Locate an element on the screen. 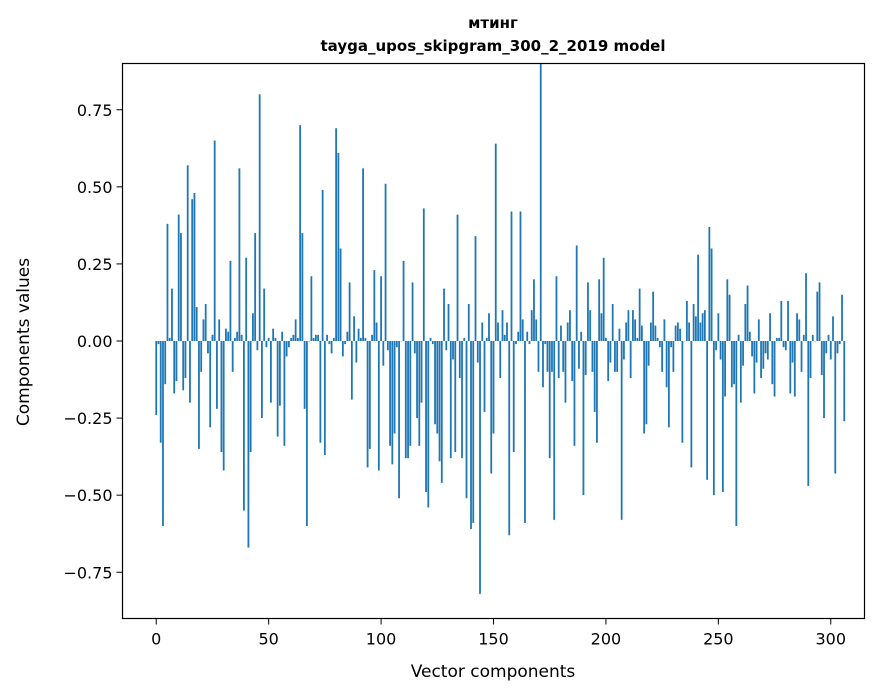  x-tick-label: 0 is located at coordinates (156, 639).